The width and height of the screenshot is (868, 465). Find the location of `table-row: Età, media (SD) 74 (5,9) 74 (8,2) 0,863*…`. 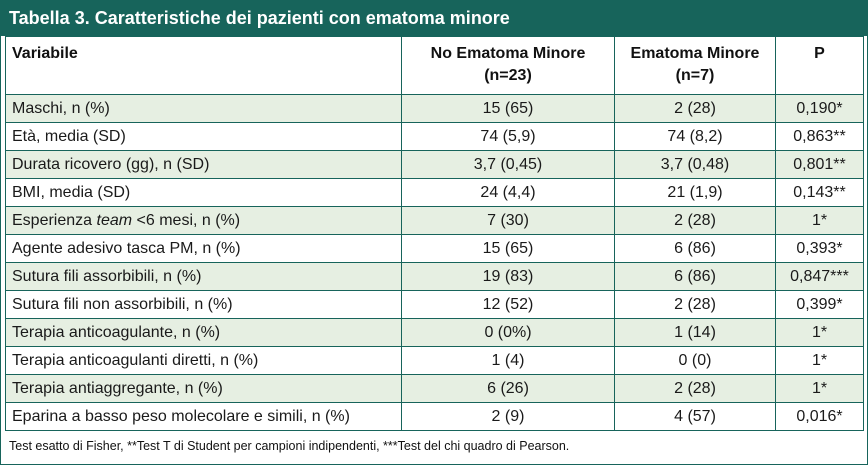

table-row: Età, media (SD) 74 (5,9) 74 (8,2) 0,863*… is located at coordinates (434, 136).